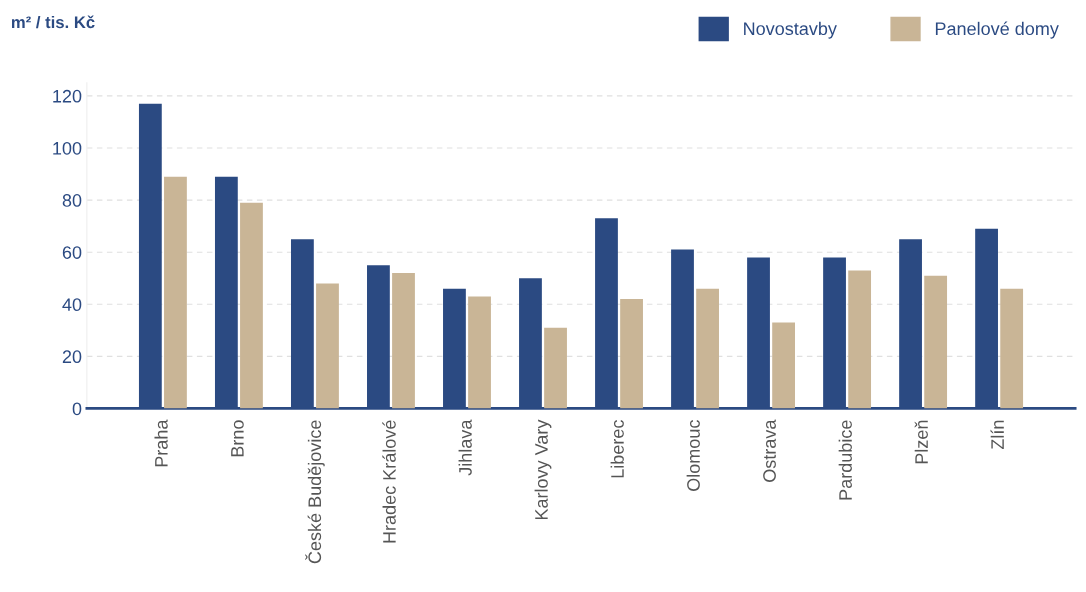 This screenshot has height=592, width=1086. I want to click on x-tick-label: Praha, so click(161, 443).